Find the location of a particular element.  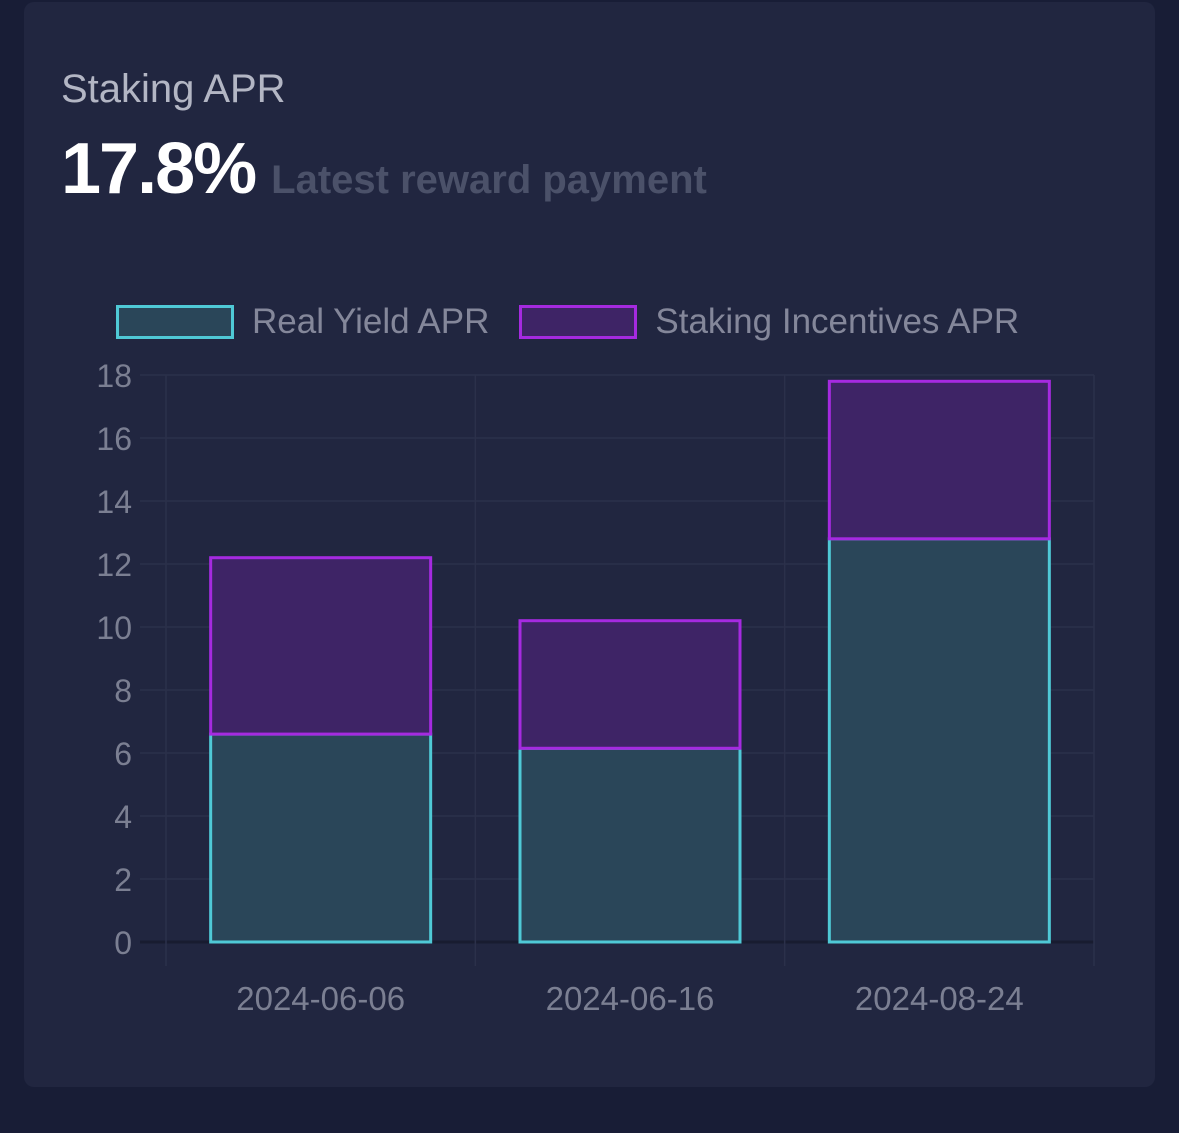

x-tick-label: 2024-06-16 is located at coordinates (630, 998).